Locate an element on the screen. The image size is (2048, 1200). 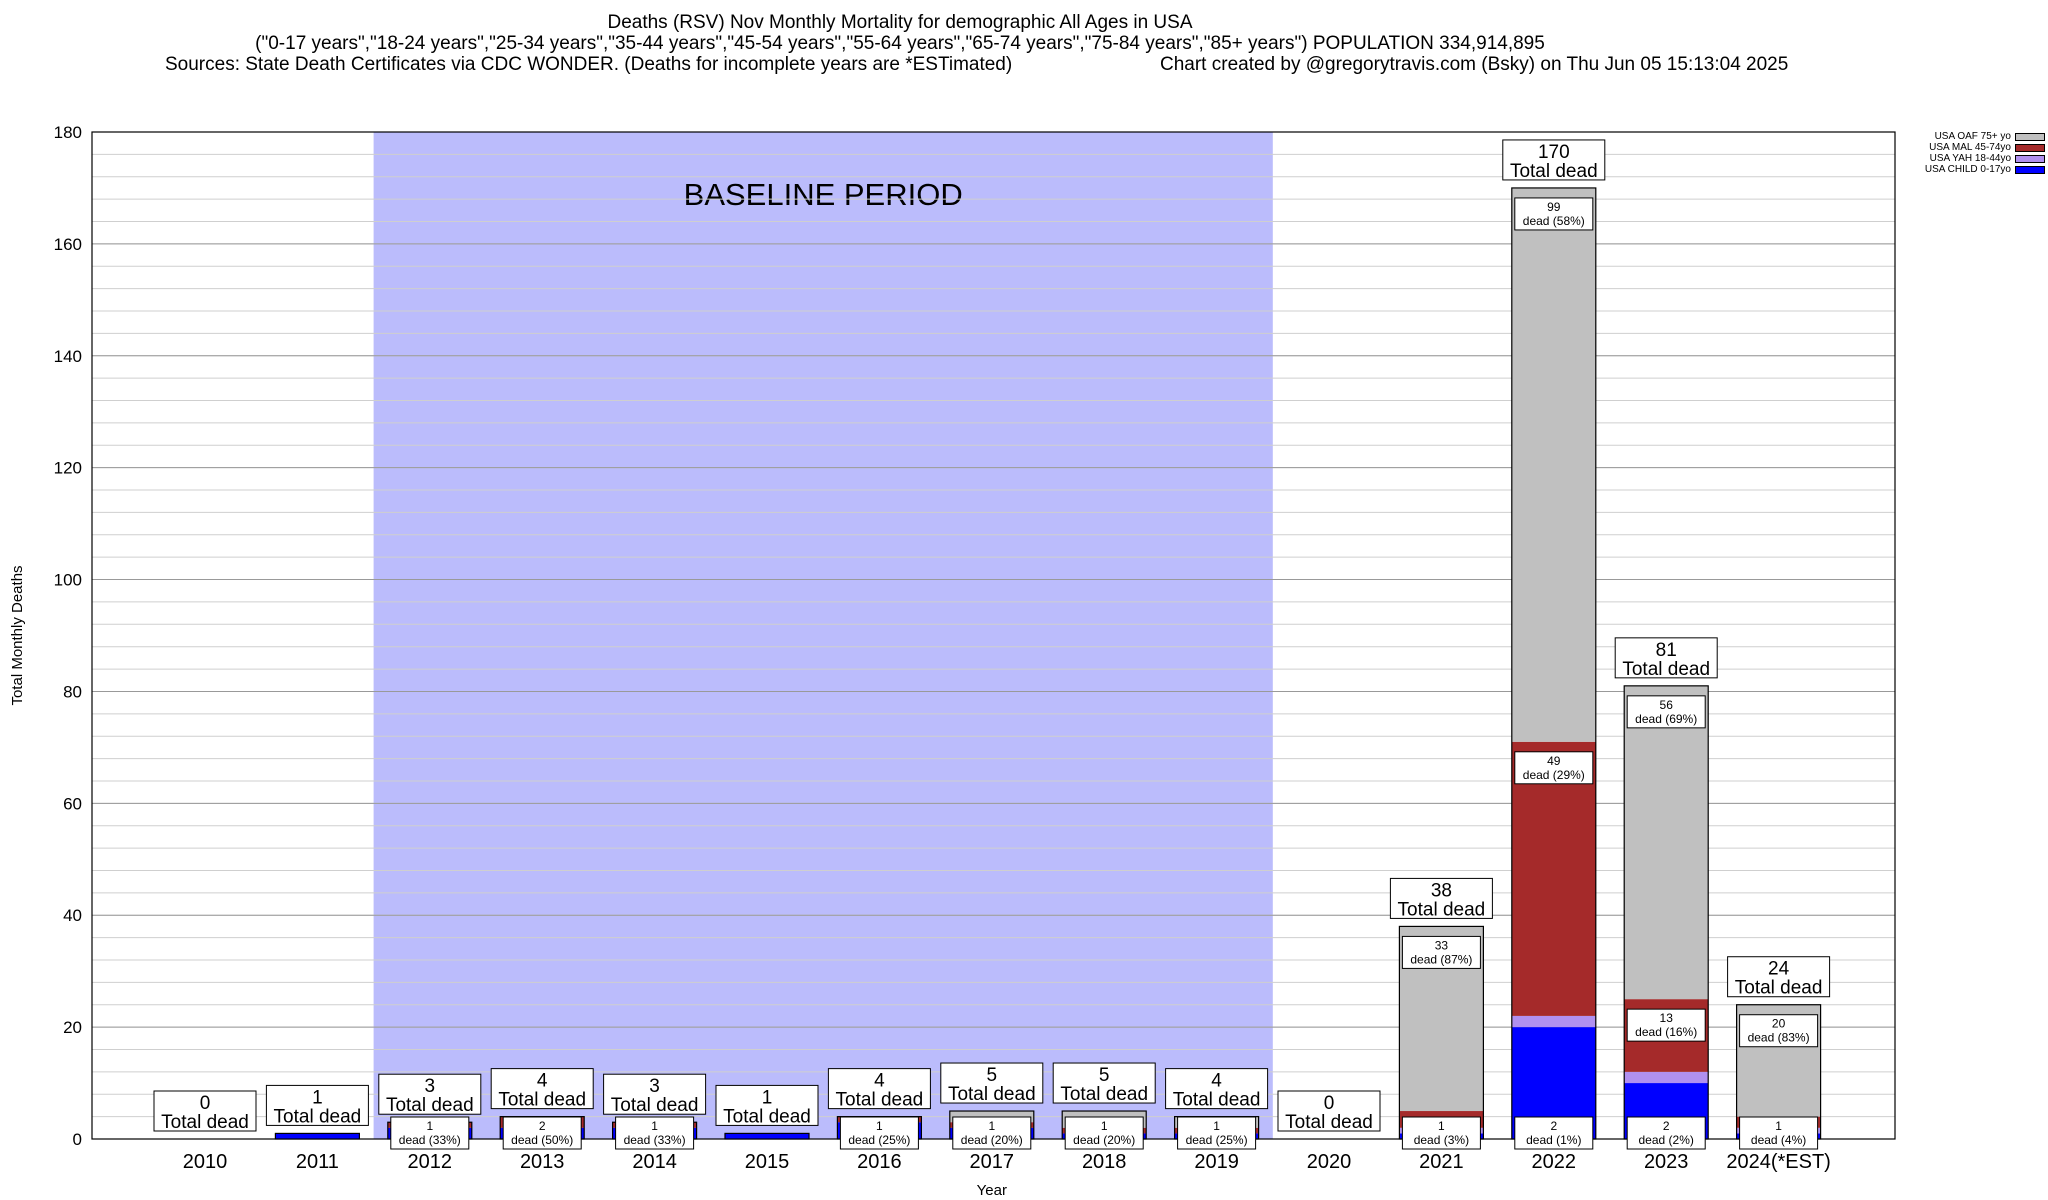
total-label-value: 170 is located at coordinates (1554, 152).